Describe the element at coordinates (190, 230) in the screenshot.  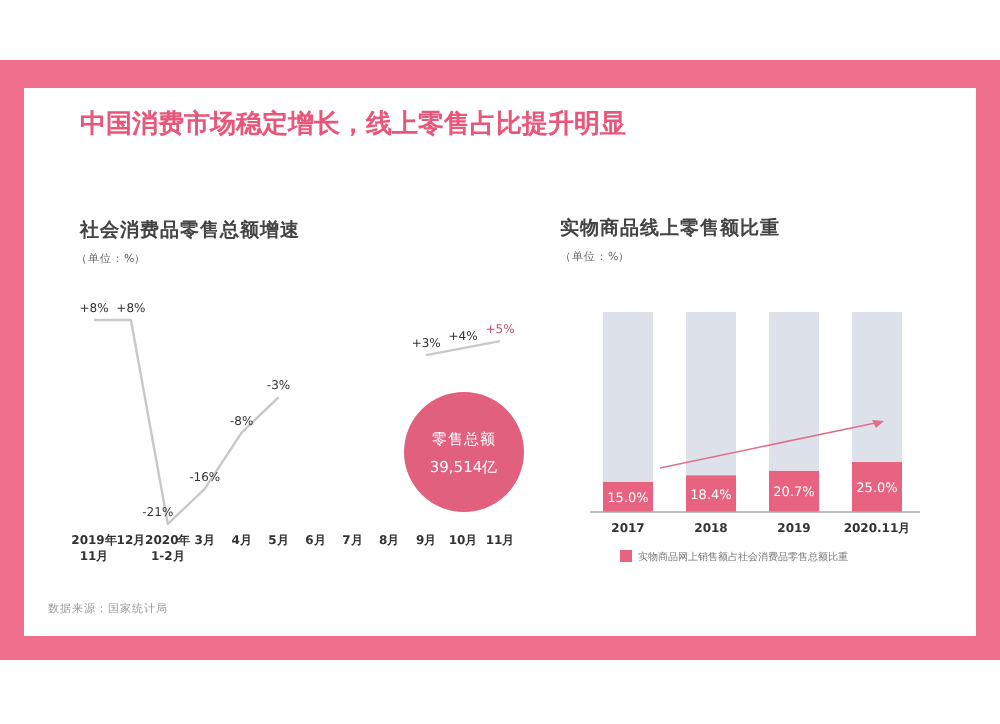
I see `chart-title: 社会消费品零售总额增速` at that location.